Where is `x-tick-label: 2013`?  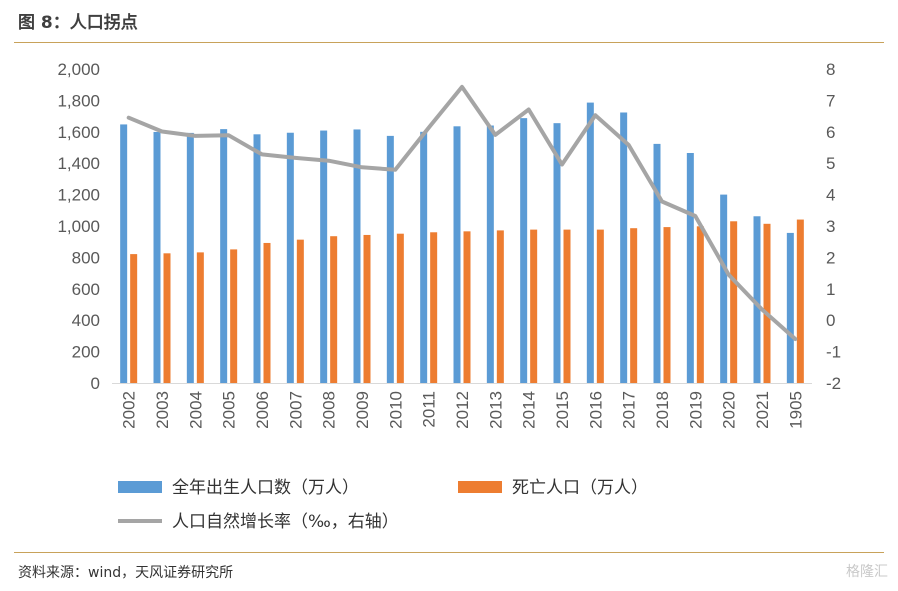 x-tick-label: 2013 is located at coordinates (495, 410).